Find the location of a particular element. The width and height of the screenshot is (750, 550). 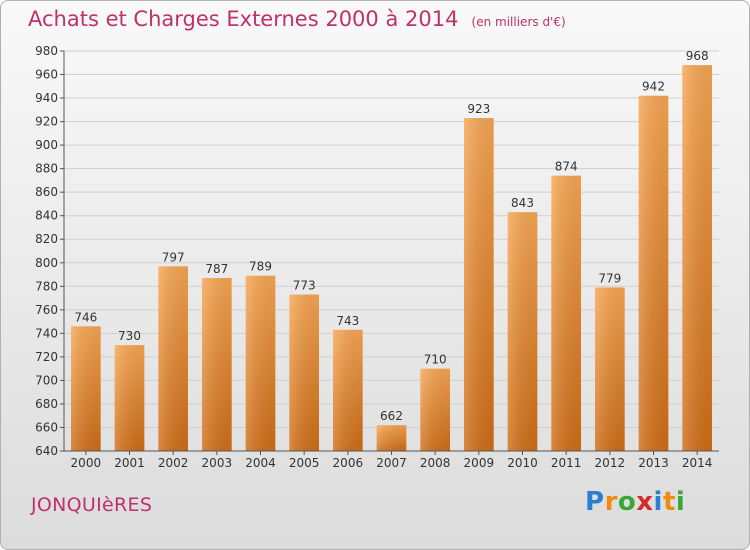

y-tick-label: 980 is located at coordinates (46, 51).